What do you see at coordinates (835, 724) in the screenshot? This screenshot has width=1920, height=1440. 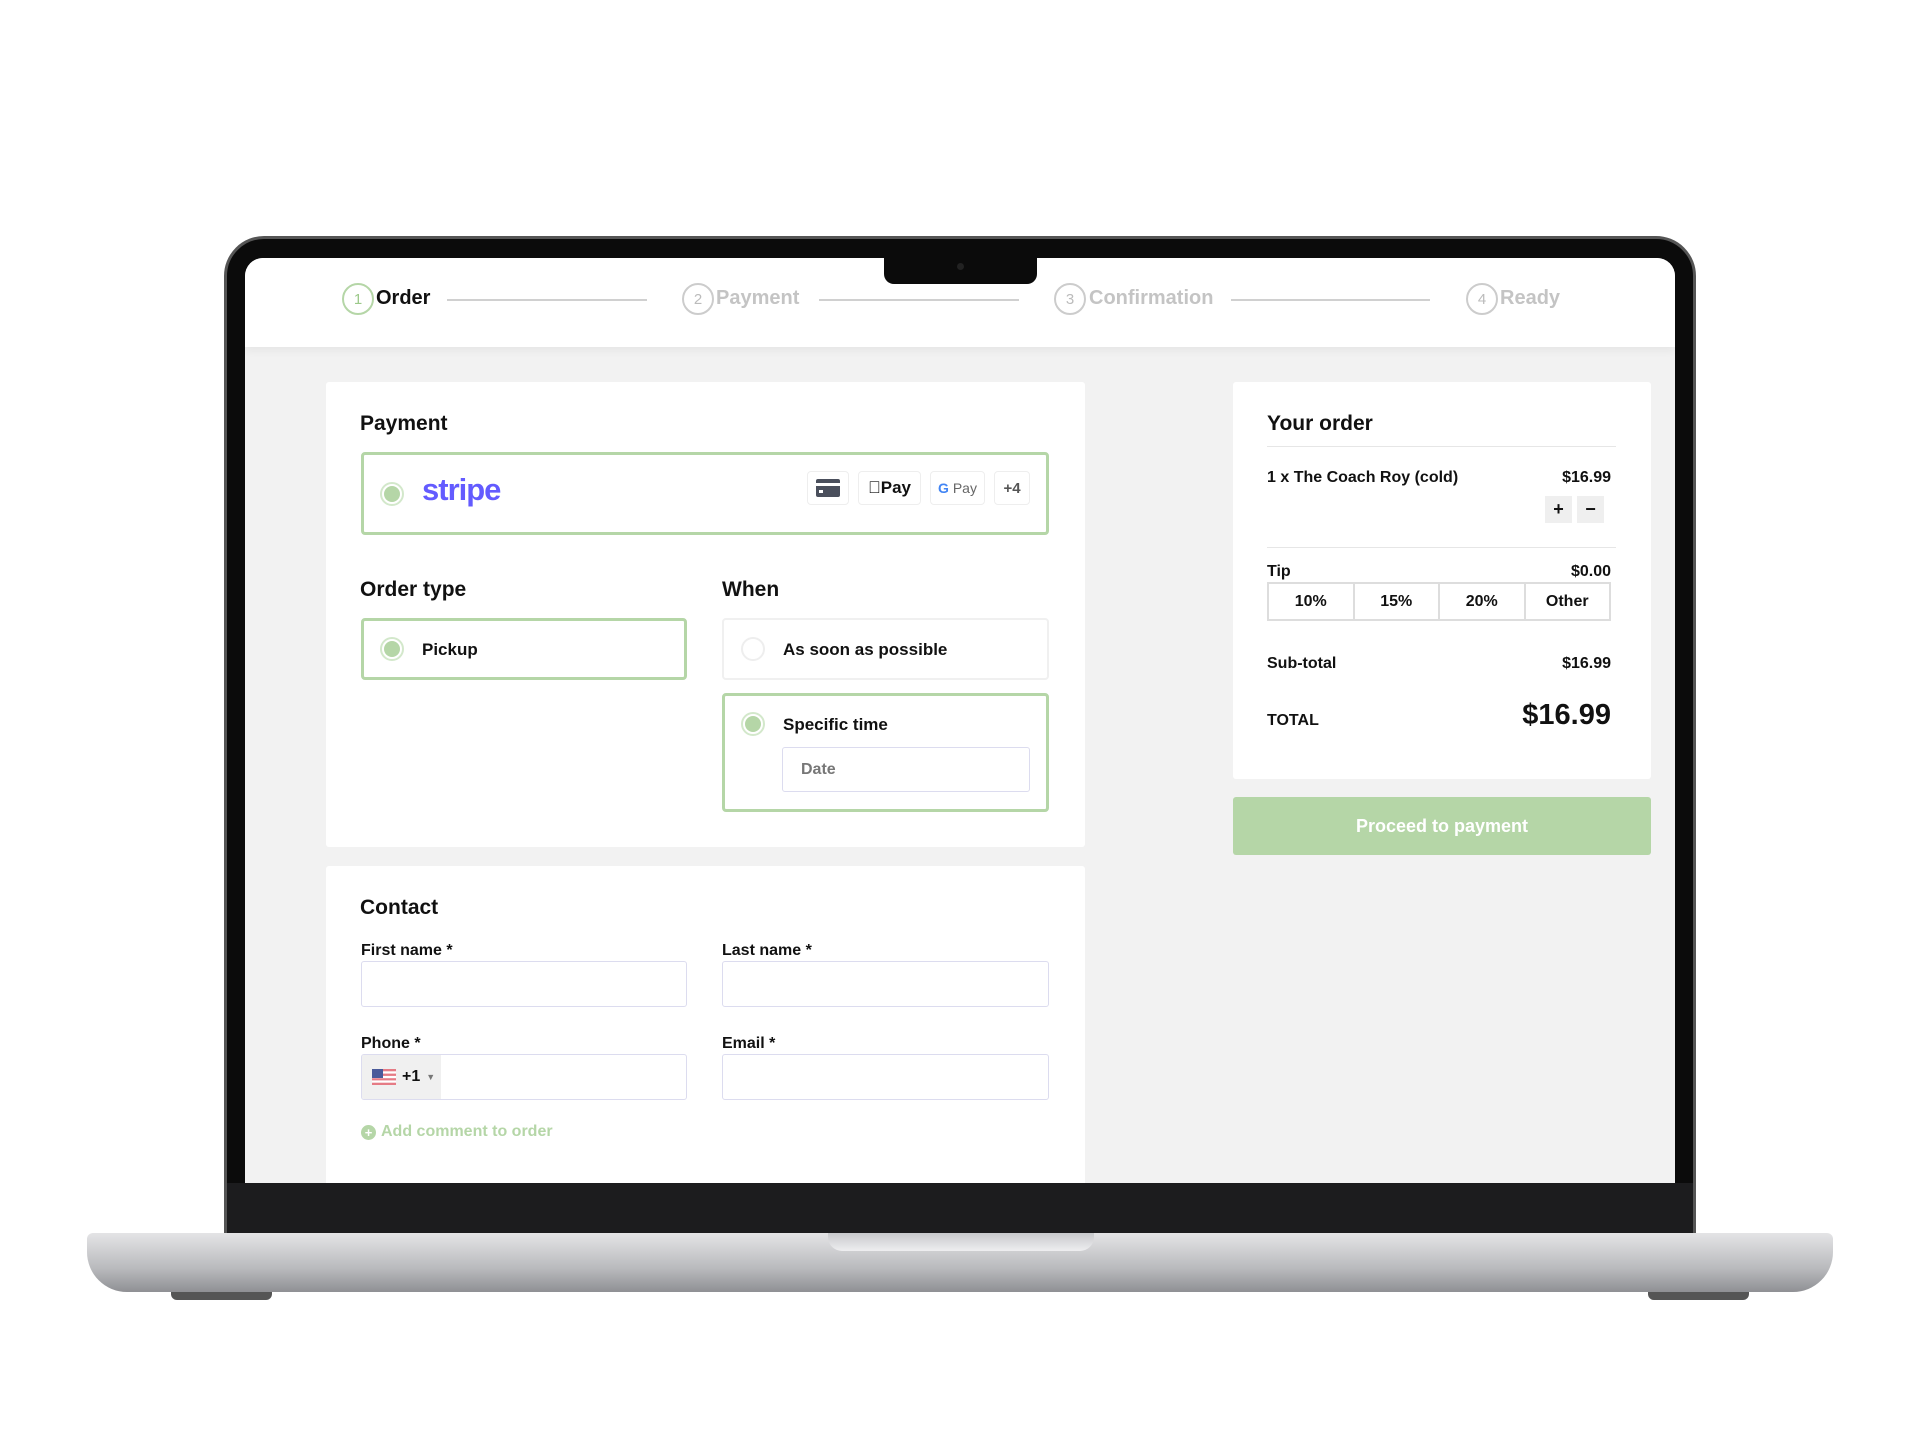 I see `specific-time-label: Specific time` at bounding box center [835, 724].